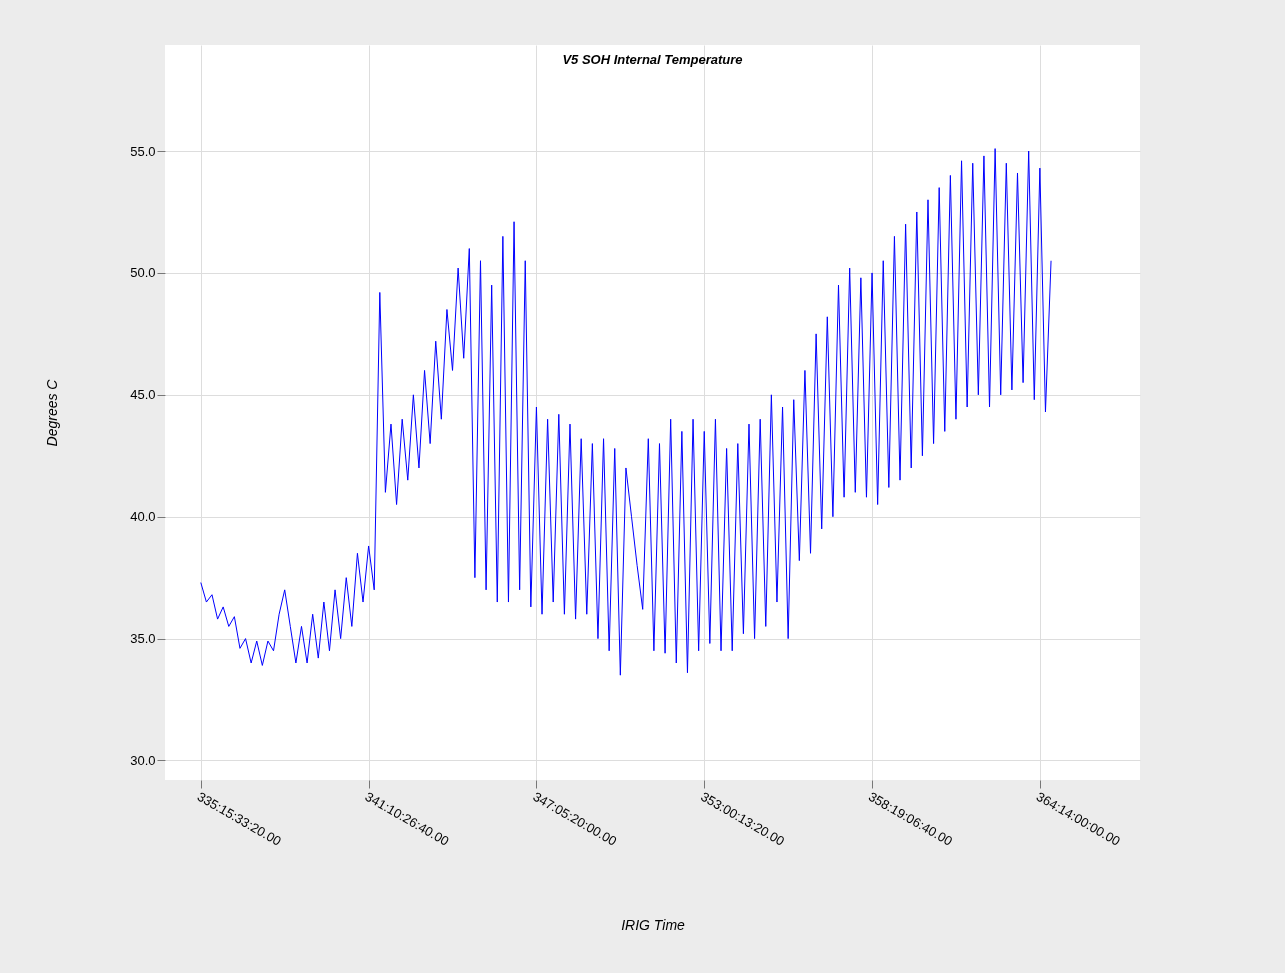 The image size is (1285, 973). Describe the element at coordinates (653, 924) in the screenshot. I see `x-axis-title: IRIG Time` at that location.